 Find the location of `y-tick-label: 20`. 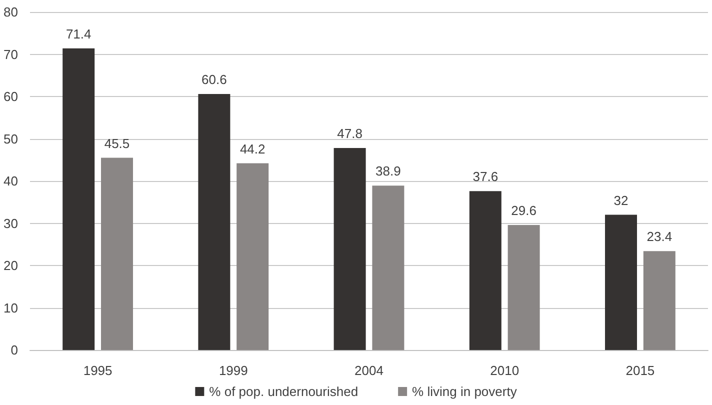

y-tick-label: 20 is located at coordinates (11, 265).